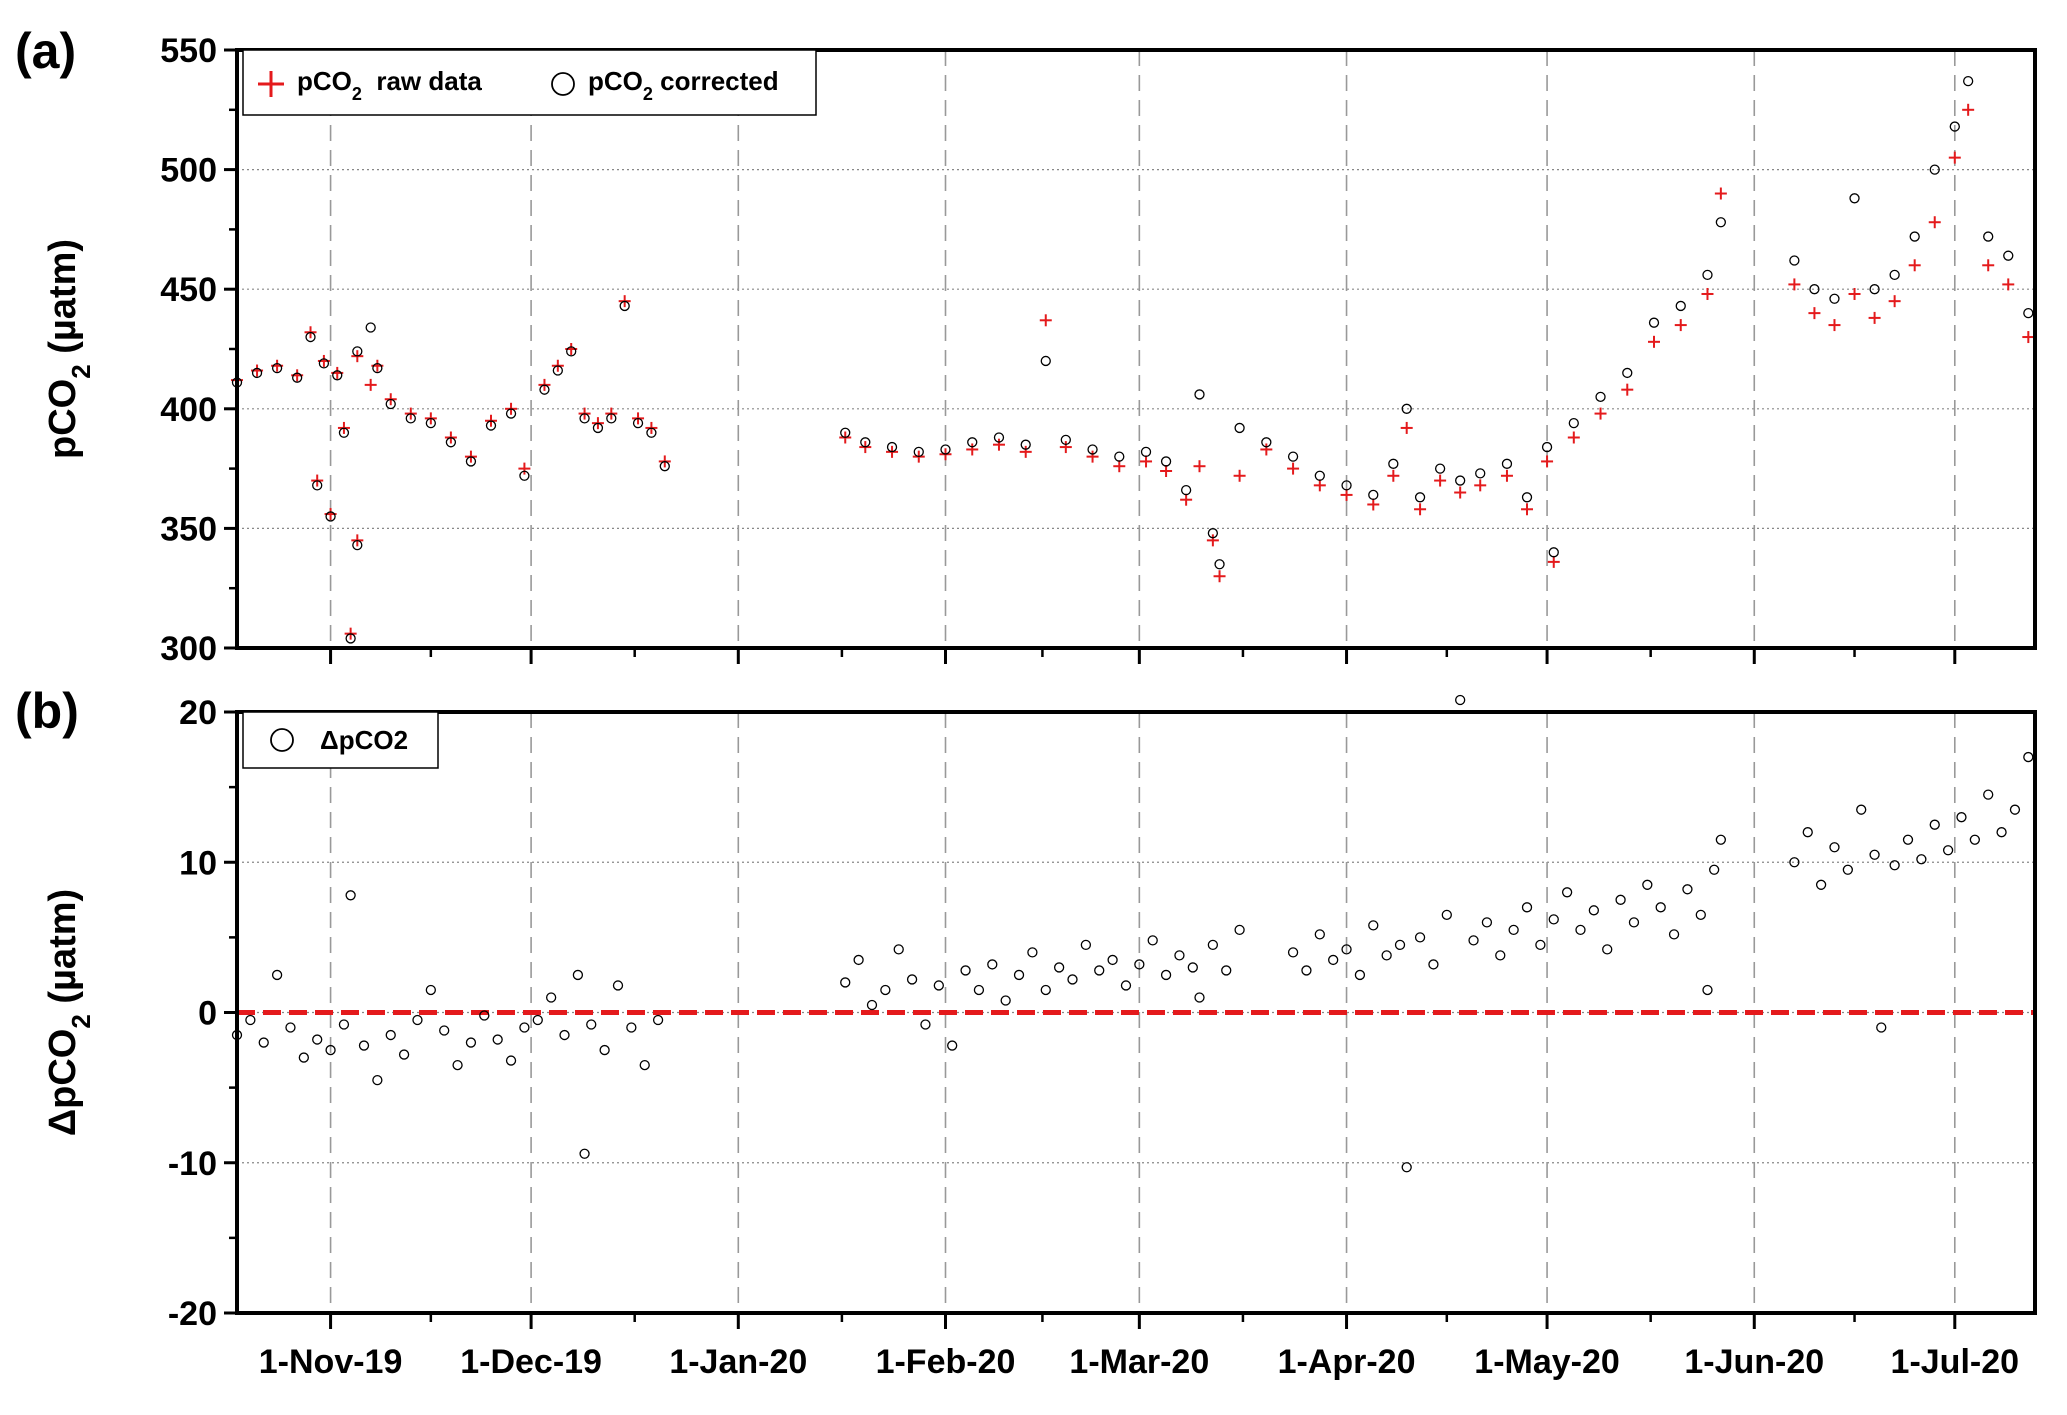 The image size is (2067, 1415). What do you see at coordinates (946, 1362) in the screenshot?
I see `x-tick-label: 1-Feb-20` at bounding box center [946, 1362].